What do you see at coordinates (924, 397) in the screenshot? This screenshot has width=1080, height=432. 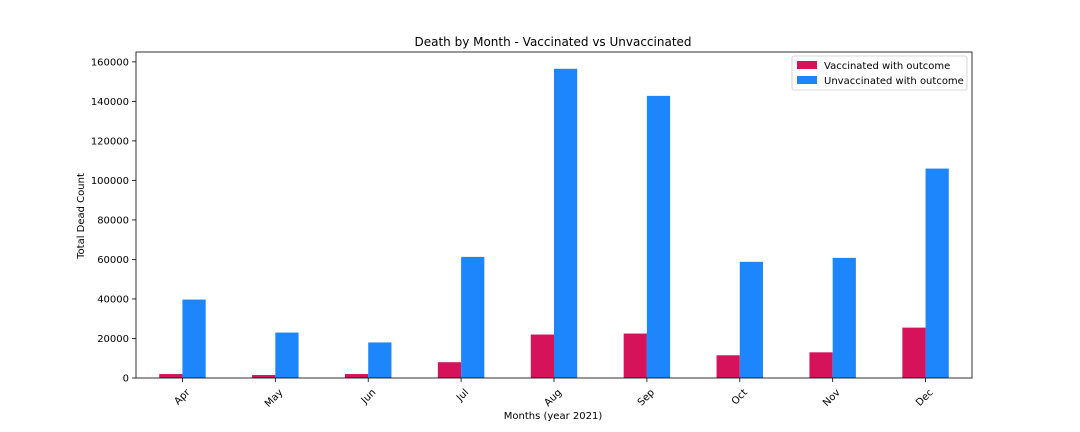 I see `x-tick-label: Dec` at bounding box center [924, 397].